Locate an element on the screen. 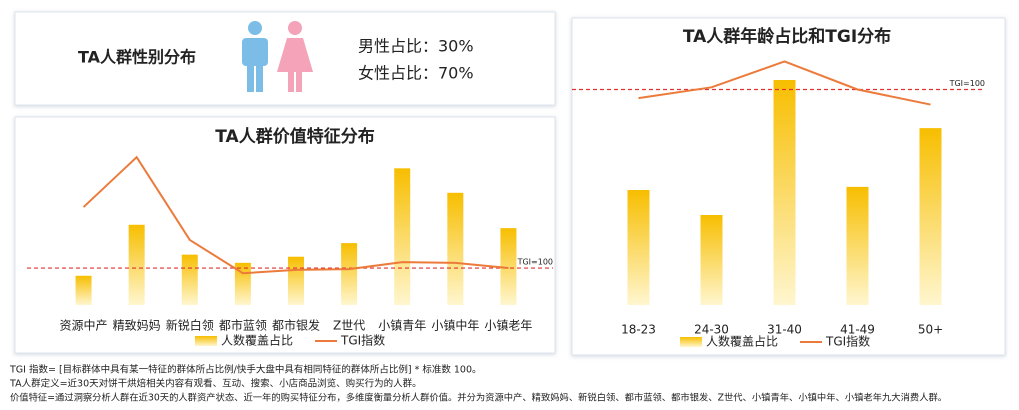  x-tick-label: 小镇中年 is located at coordinates (455, 325).